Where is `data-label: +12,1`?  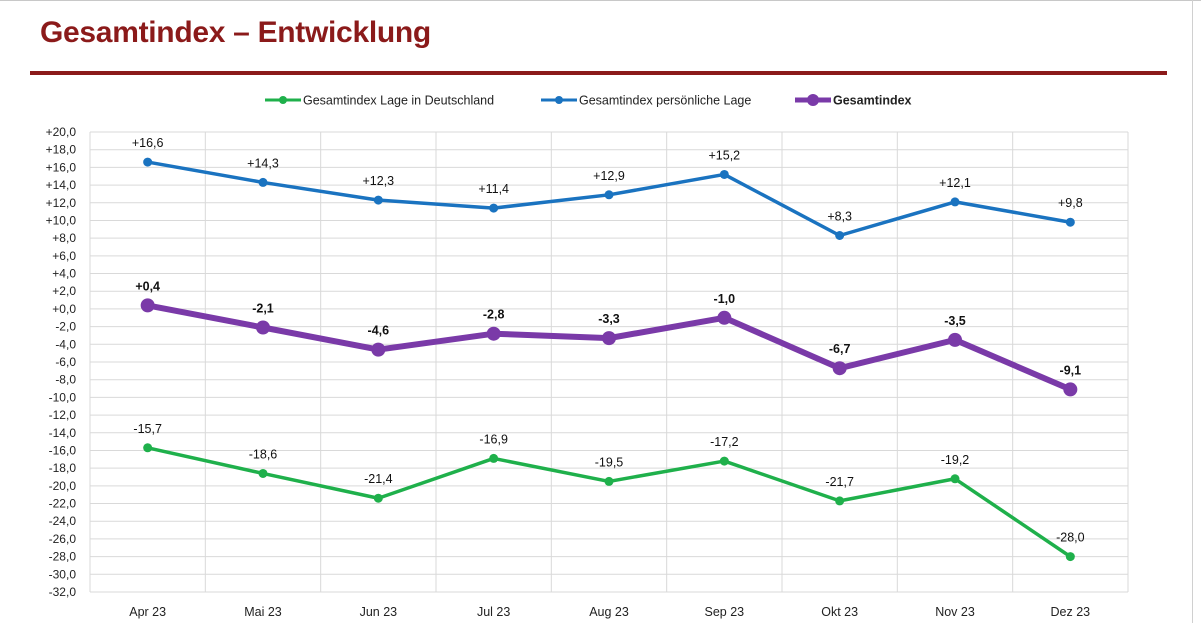
data-label: +12,1 is located at coordinates (955, 183).